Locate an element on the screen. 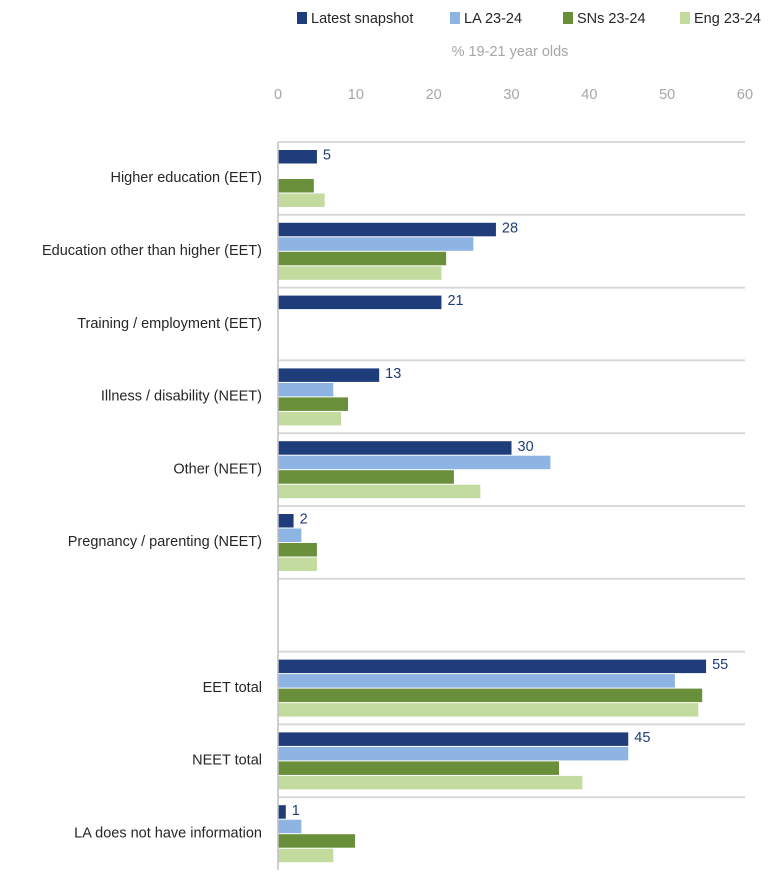 The height and width of the screenshot is (875, 781). category-label: NEET total is located at coordinates (227, 761).